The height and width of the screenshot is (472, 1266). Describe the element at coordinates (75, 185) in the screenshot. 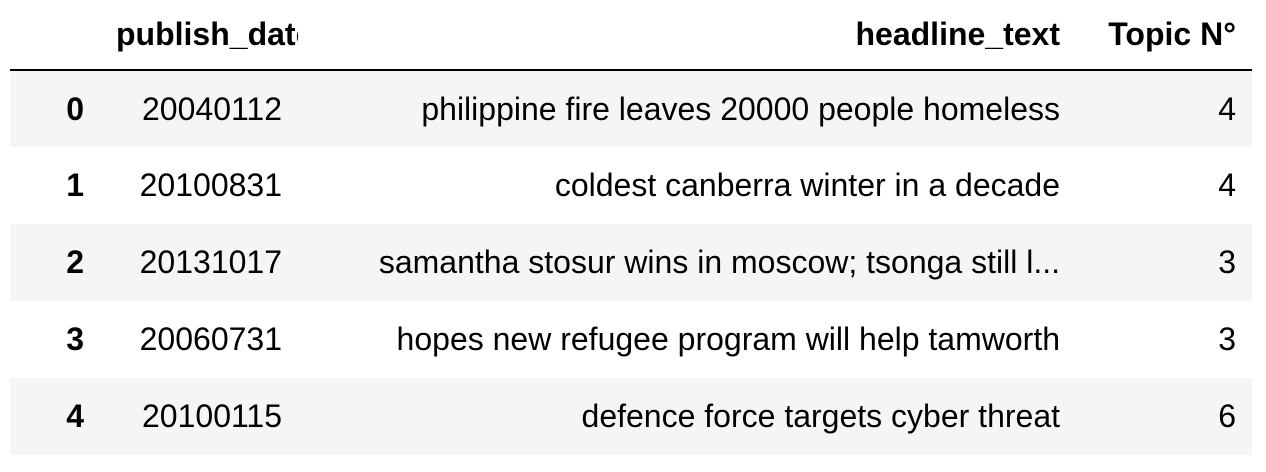

I see `row-index: 1` at that location.